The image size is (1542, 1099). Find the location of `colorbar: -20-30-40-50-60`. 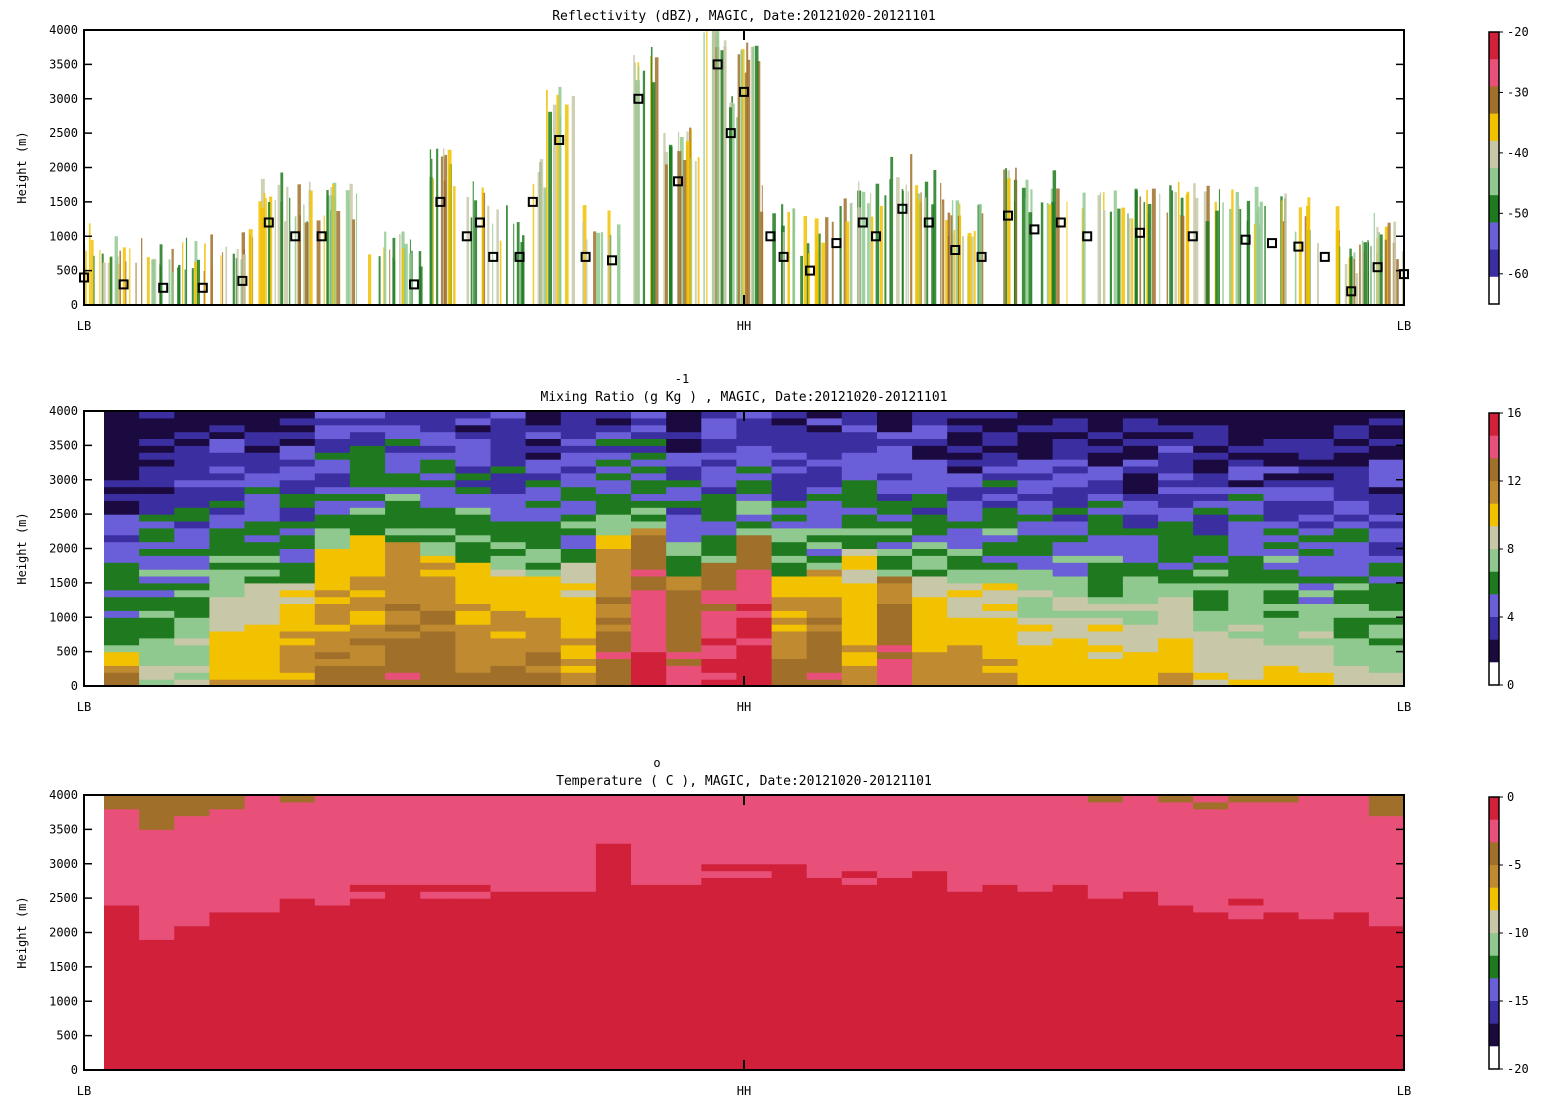

colorbar: -20-30-40-50-60 is located at coordinates (1508, 165).